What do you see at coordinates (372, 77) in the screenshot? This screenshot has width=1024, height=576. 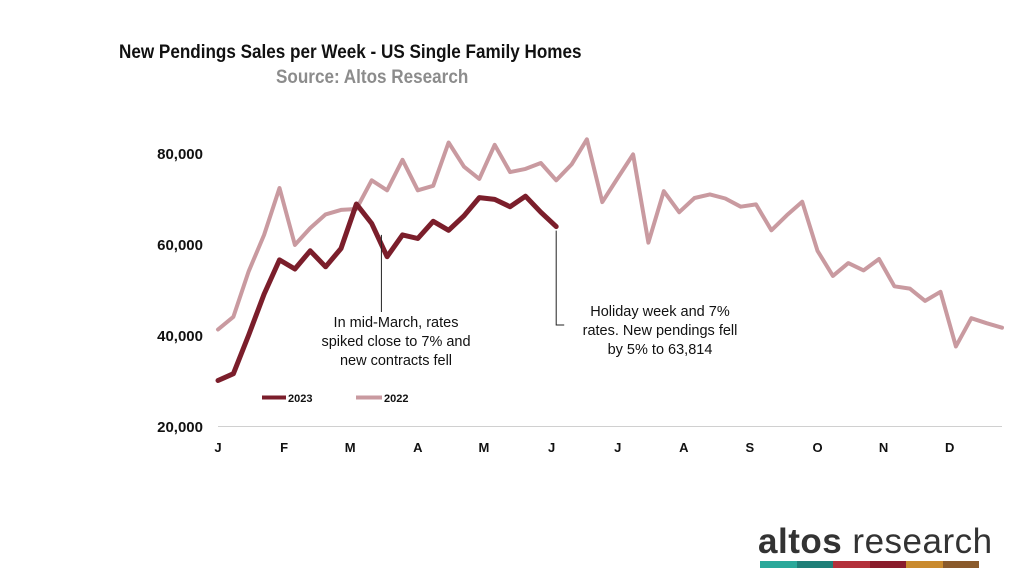 I see `chart-subtitle: Source: Altos Research` at bounding box center [372, 77].